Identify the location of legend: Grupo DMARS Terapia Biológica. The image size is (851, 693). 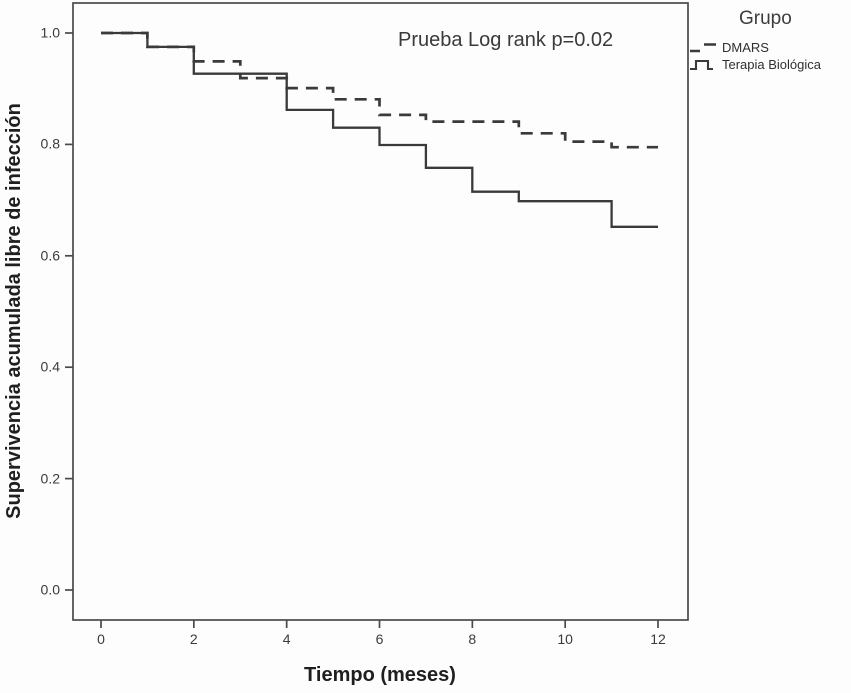
(770, 40).